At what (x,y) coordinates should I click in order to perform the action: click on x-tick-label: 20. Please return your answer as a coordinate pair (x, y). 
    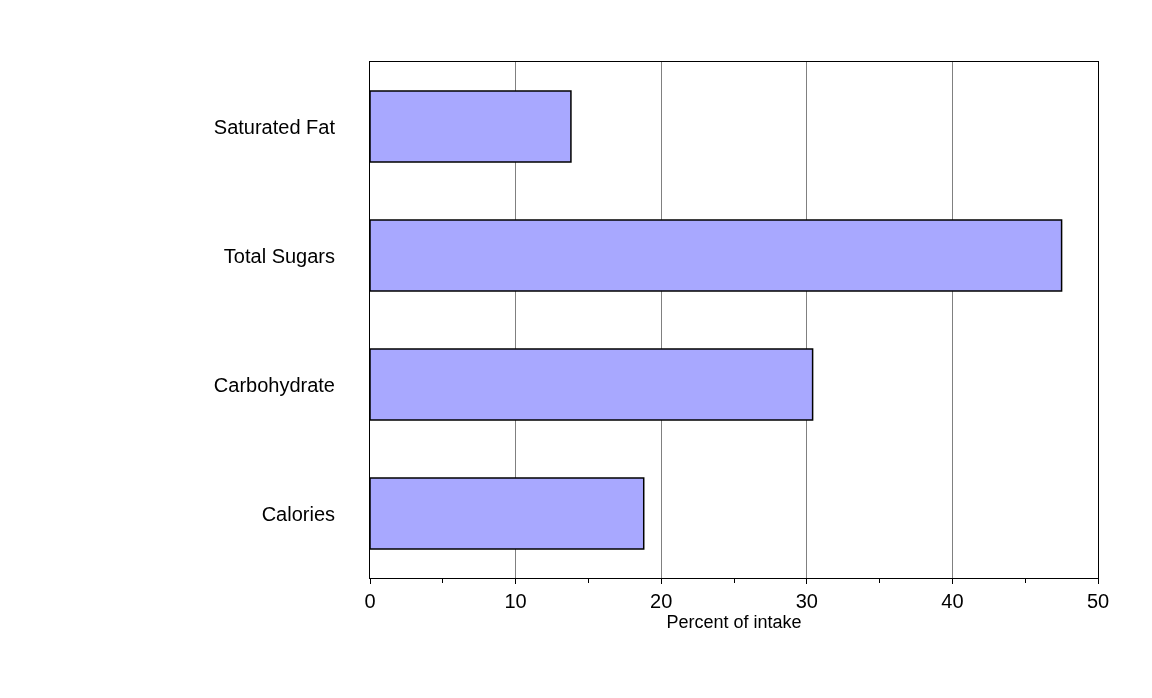
    Looking at the image, I should click on (661, 601).